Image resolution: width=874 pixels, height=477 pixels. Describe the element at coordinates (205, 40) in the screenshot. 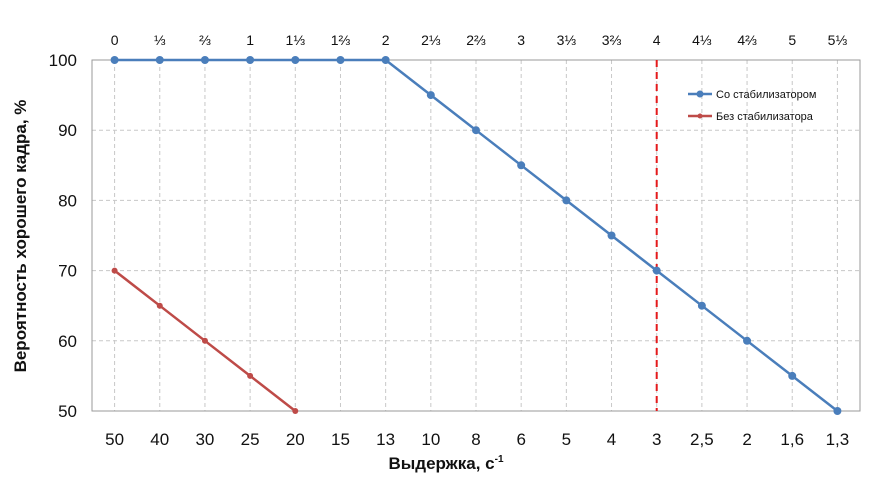

I see `x-top-tick-label: ⅔` at that location.